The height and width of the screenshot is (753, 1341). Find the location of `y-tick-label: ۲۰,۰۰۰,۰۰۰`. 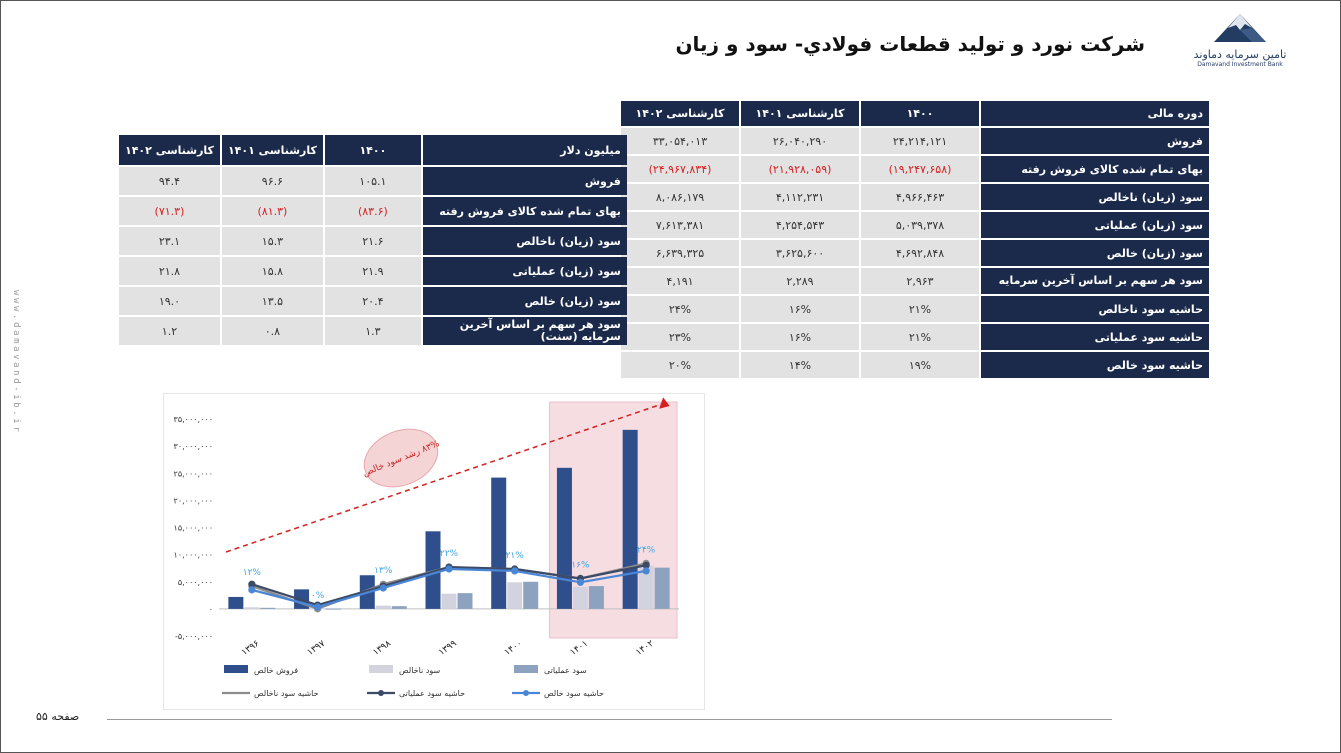

y-tick-label: ۲۰,۰۰۰,۰۰۰ is located at coordinates (193, 500).